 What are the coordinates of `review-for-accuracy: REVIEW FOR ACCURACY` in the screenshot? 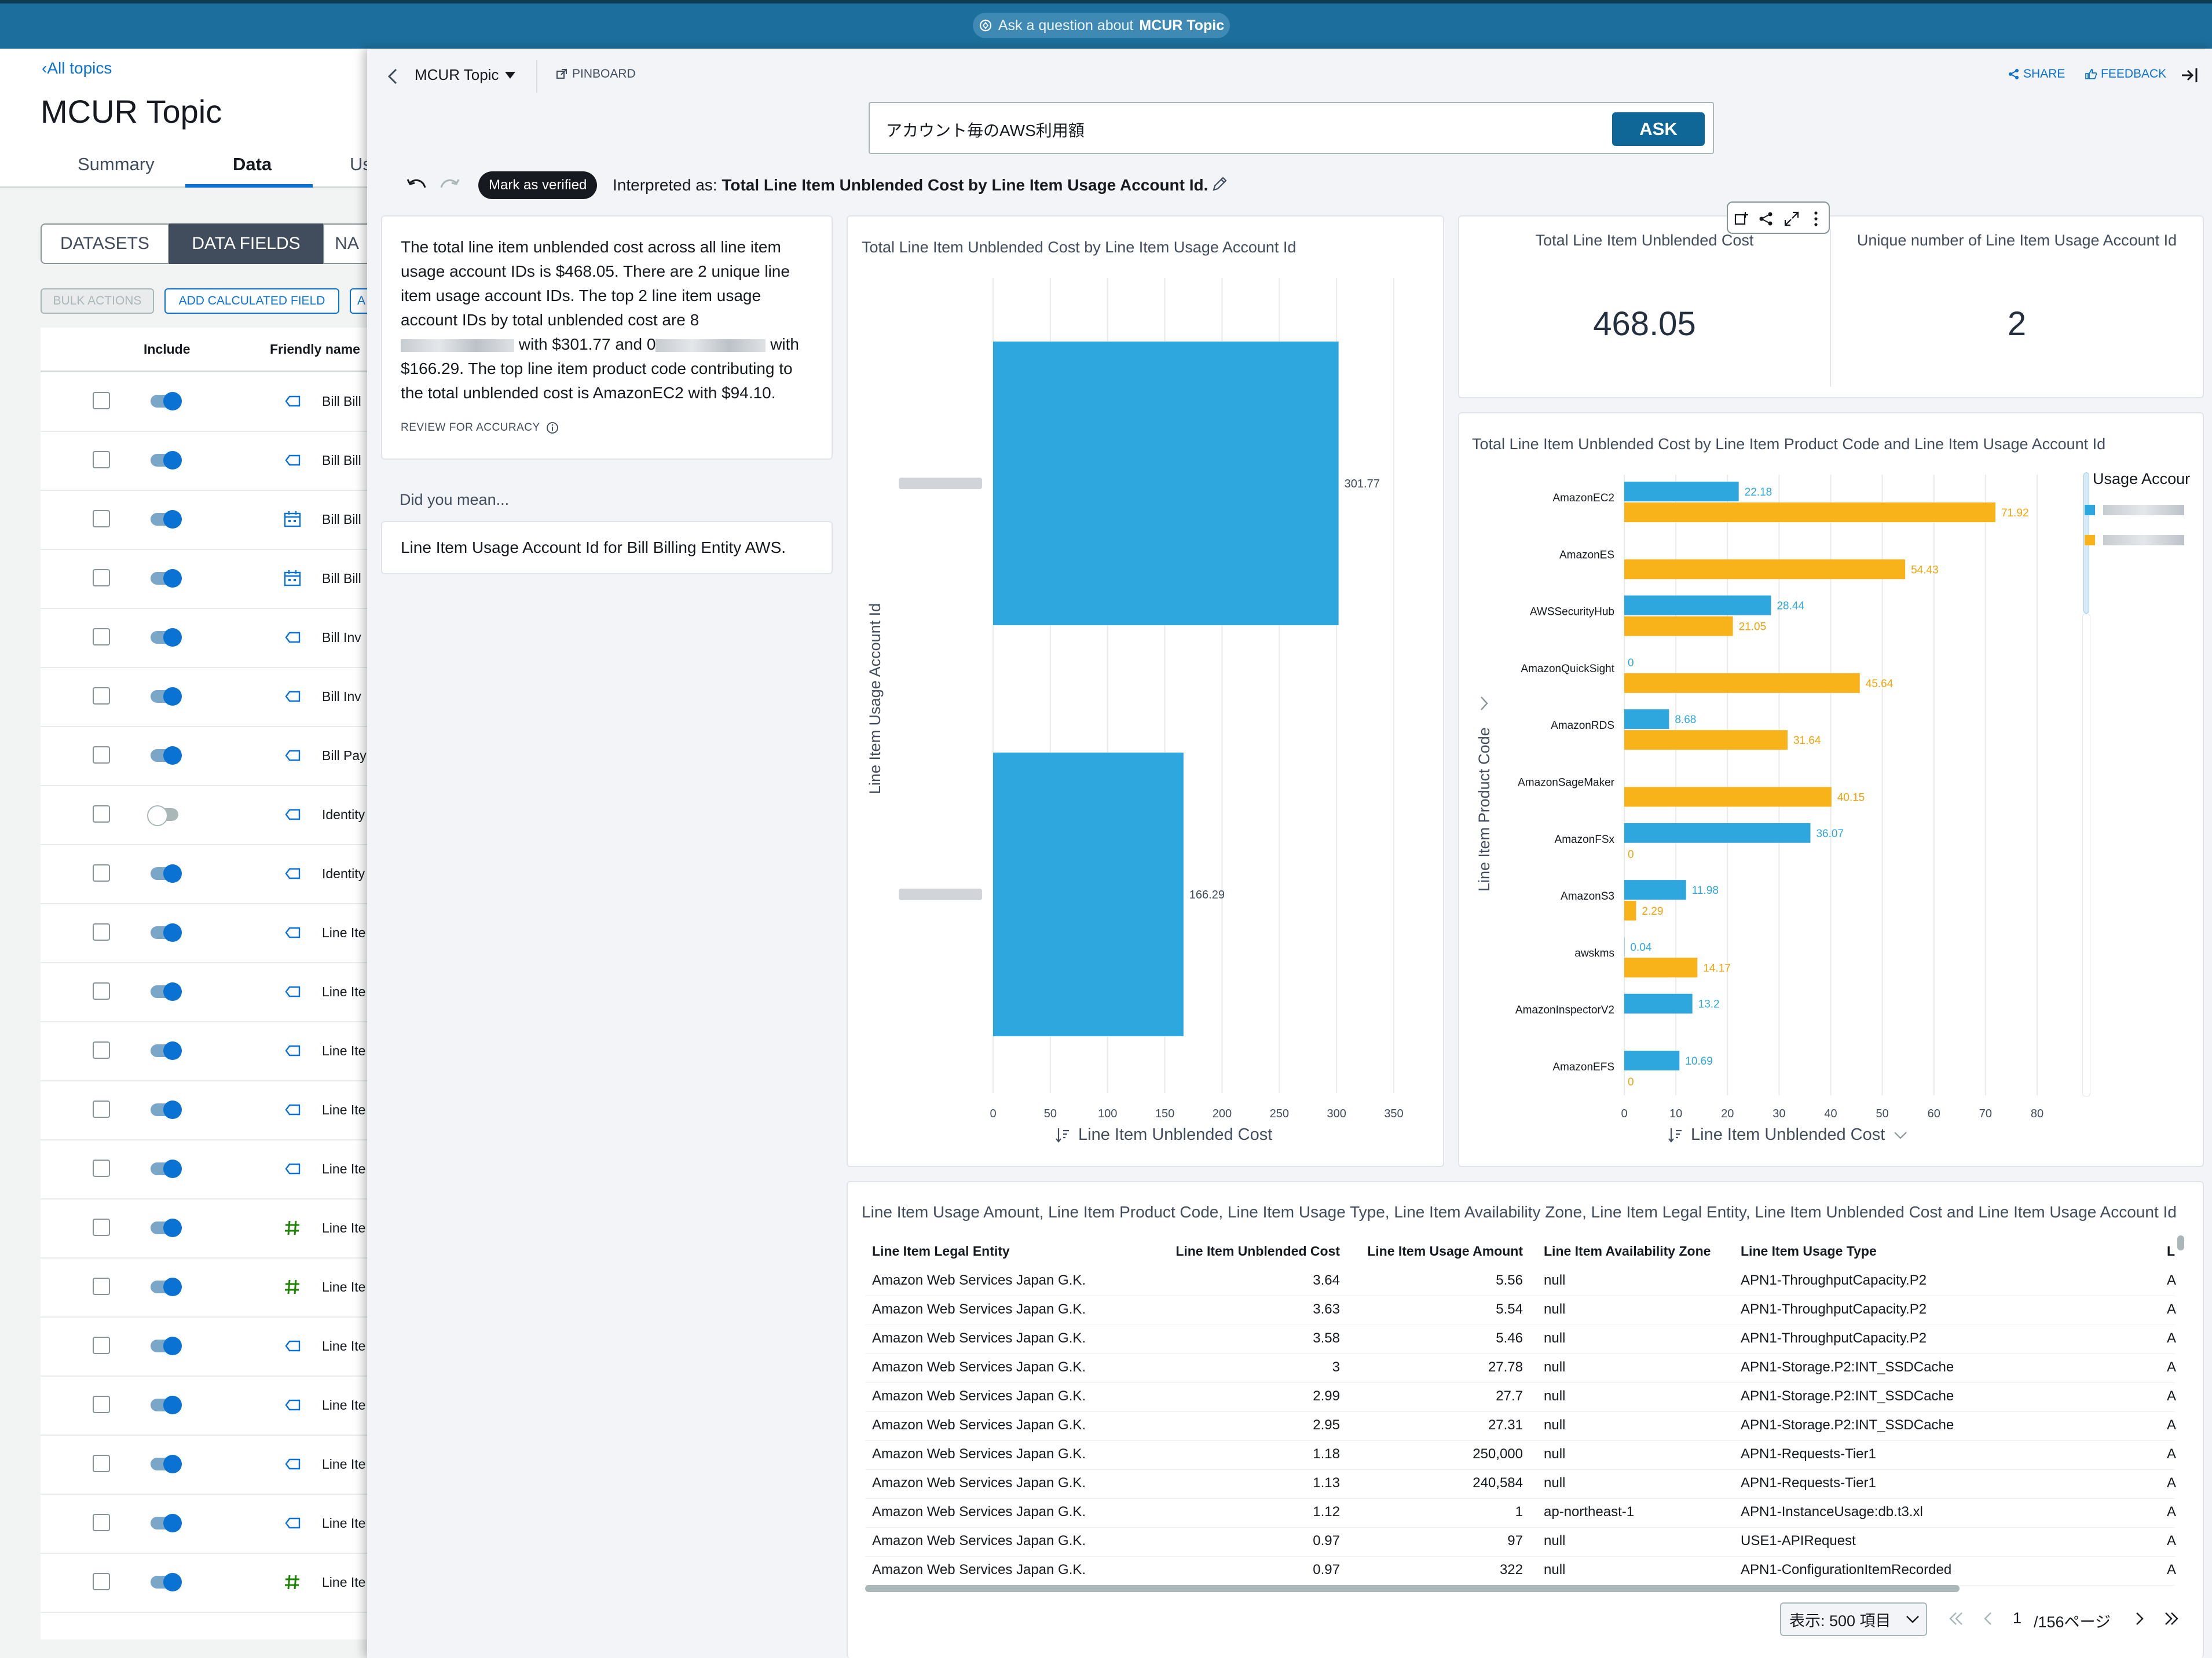 It's located at (480, 428).